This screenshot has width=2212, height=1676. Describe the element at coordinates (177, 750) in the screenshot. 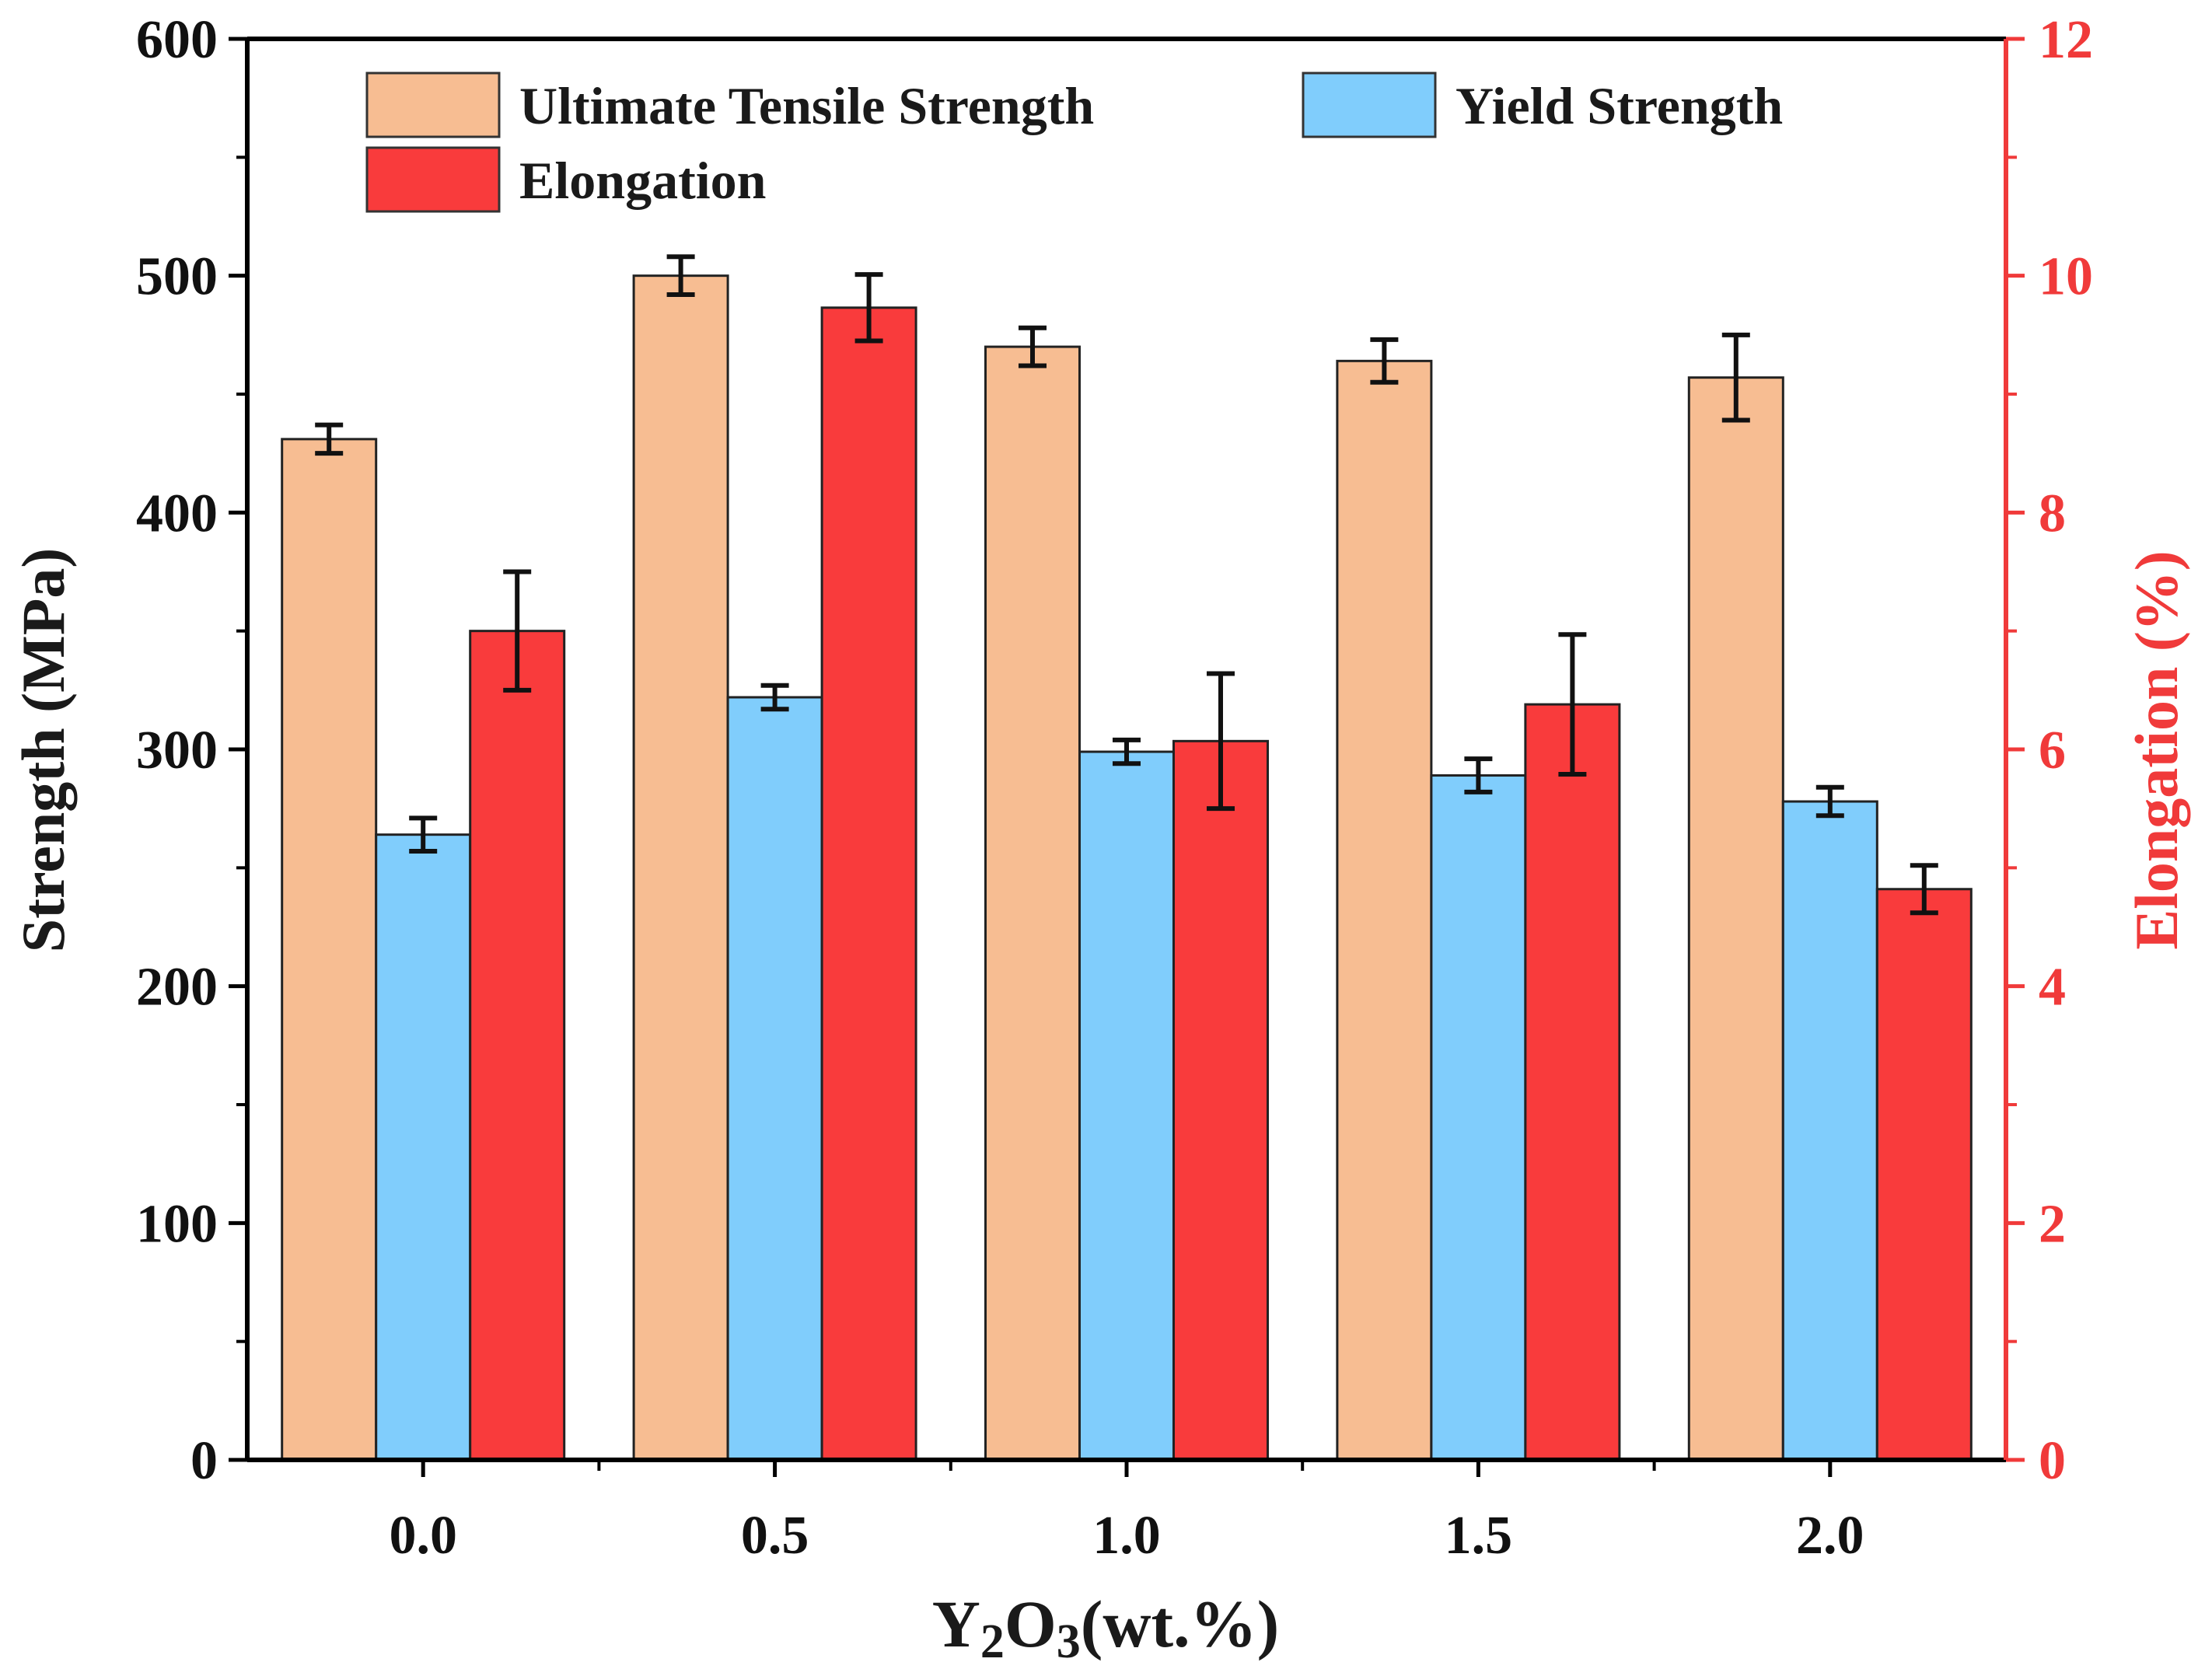

I see `y-tick-label-300: 300` at that location.